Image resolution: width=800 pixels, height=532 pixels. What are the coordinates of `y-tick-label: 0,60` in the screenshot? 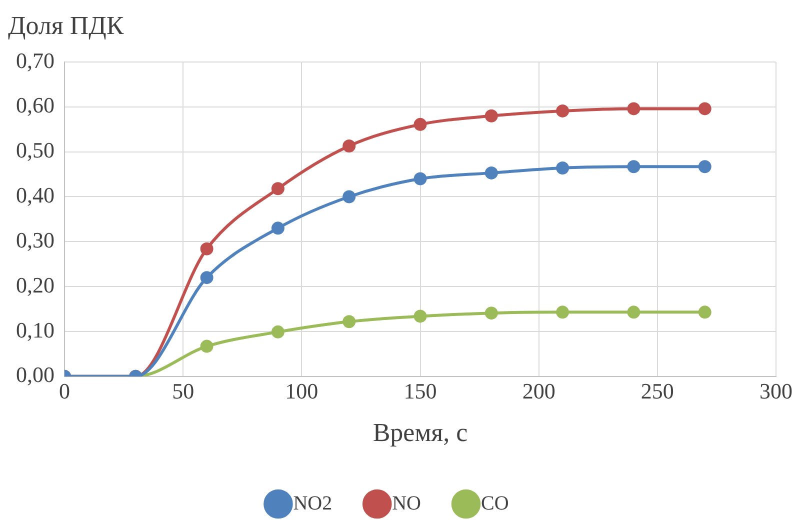 It's located at (35, 105).